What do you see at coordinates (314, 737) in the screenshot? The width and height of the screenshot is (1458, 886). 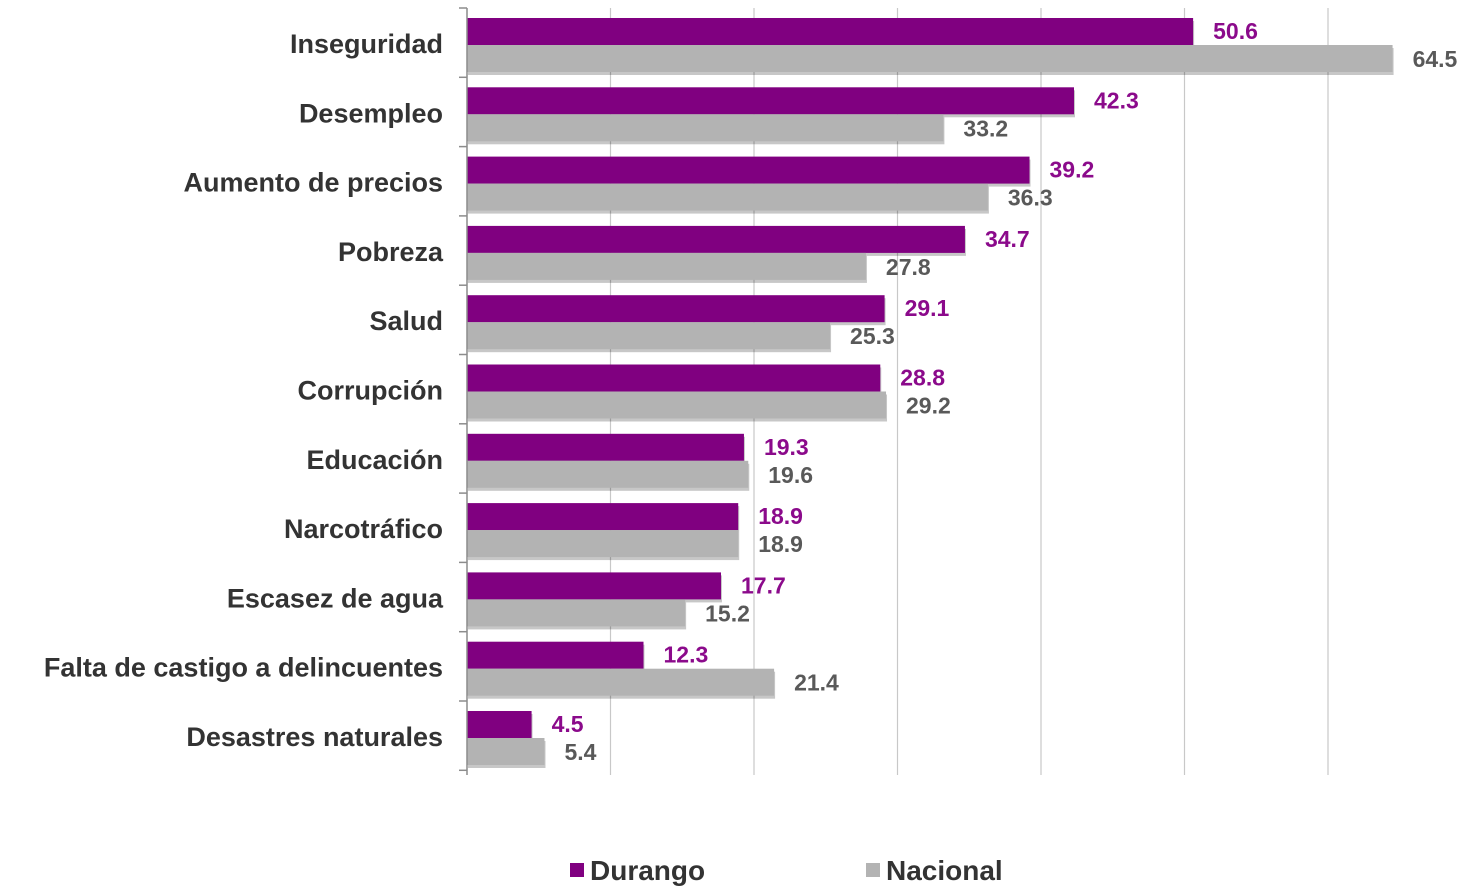 I see `category-label: Desastres naturales` at bounding box center [314, 737].